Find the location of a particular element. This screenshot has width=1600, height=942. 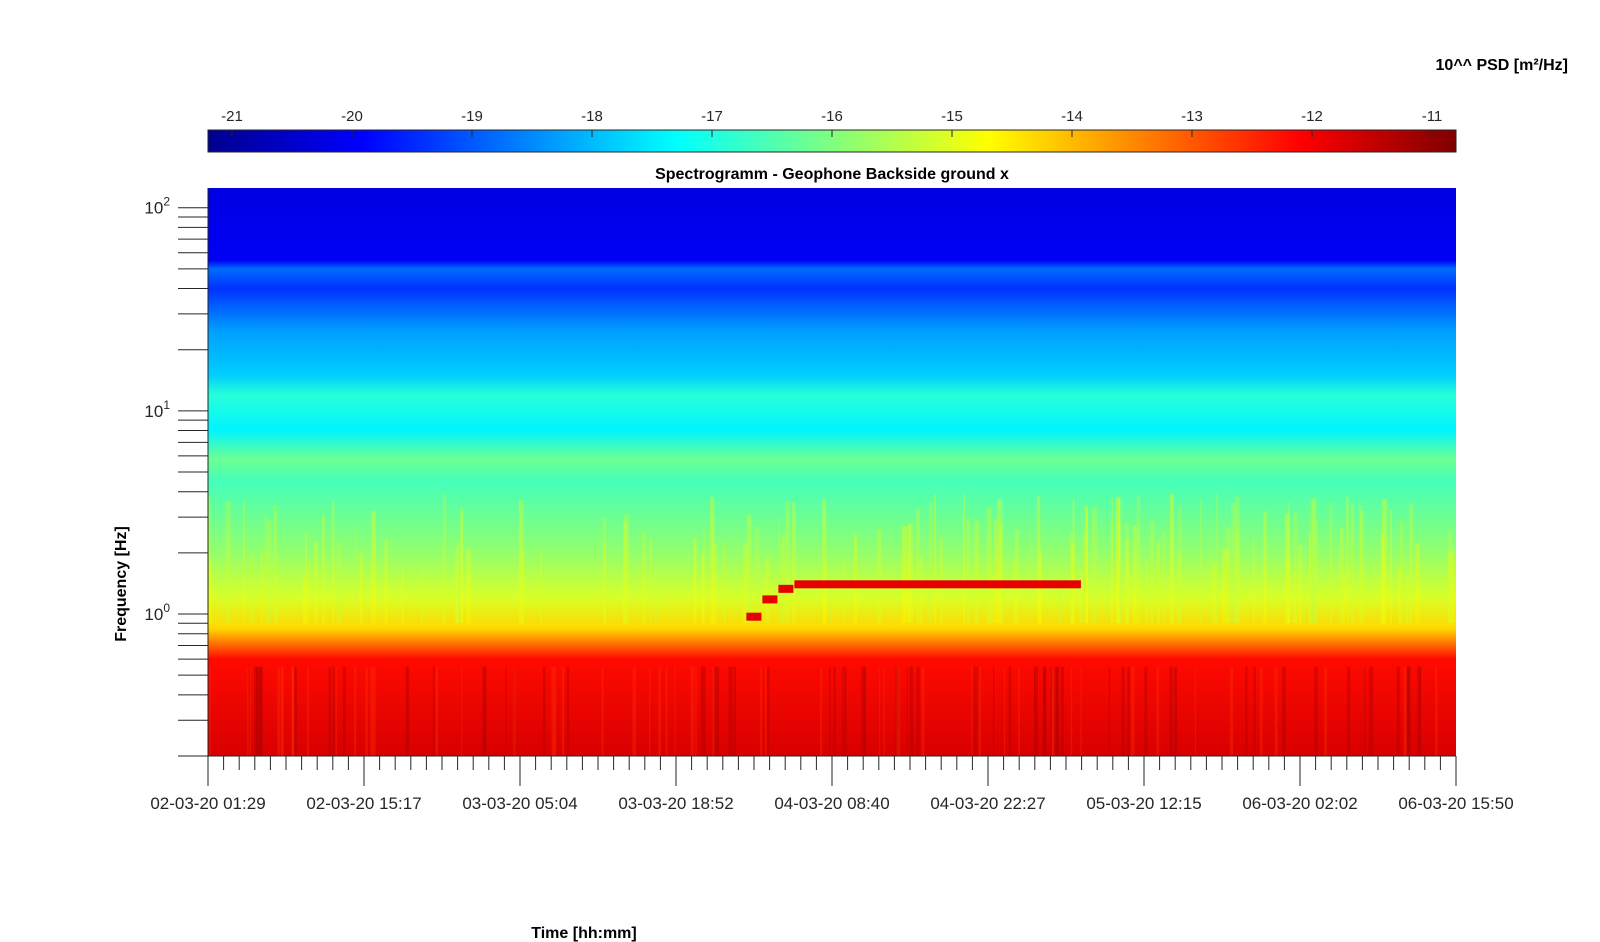

colorbar-tick-label: -14 is located at coordinates (1072, 116).